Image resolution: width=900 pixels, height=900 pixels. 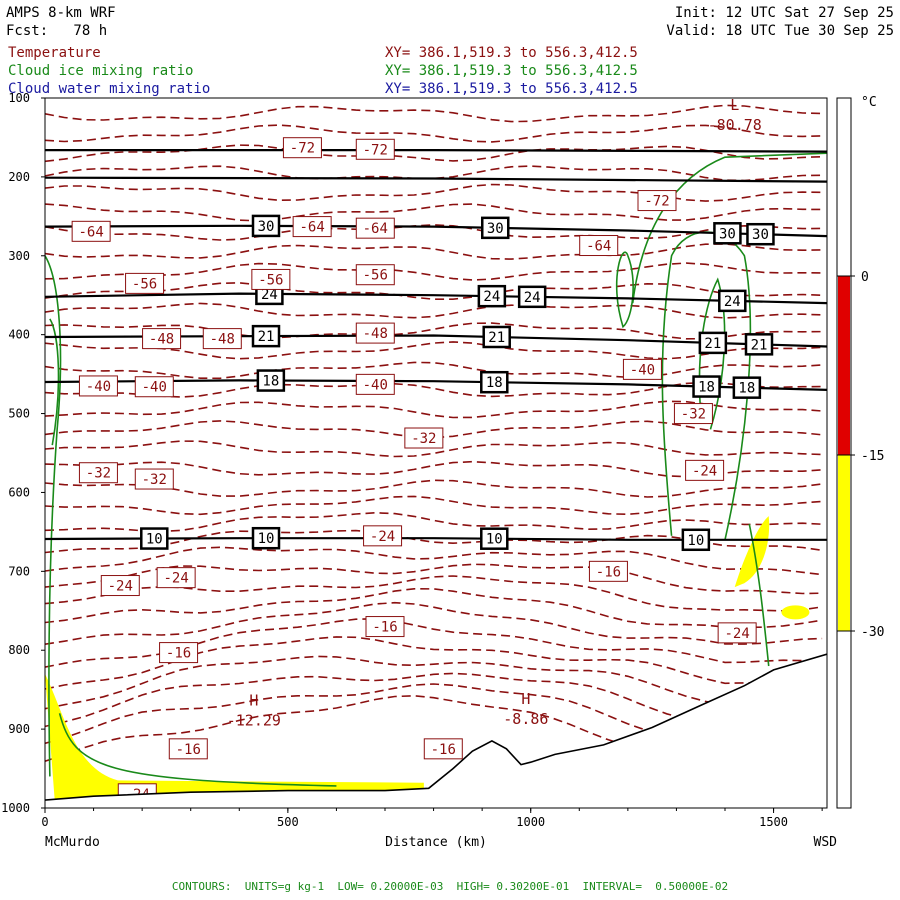 I want to click on valid-time: Valid: 18 UTC Tue 30 Sep 25, so click(x=780, y=31).